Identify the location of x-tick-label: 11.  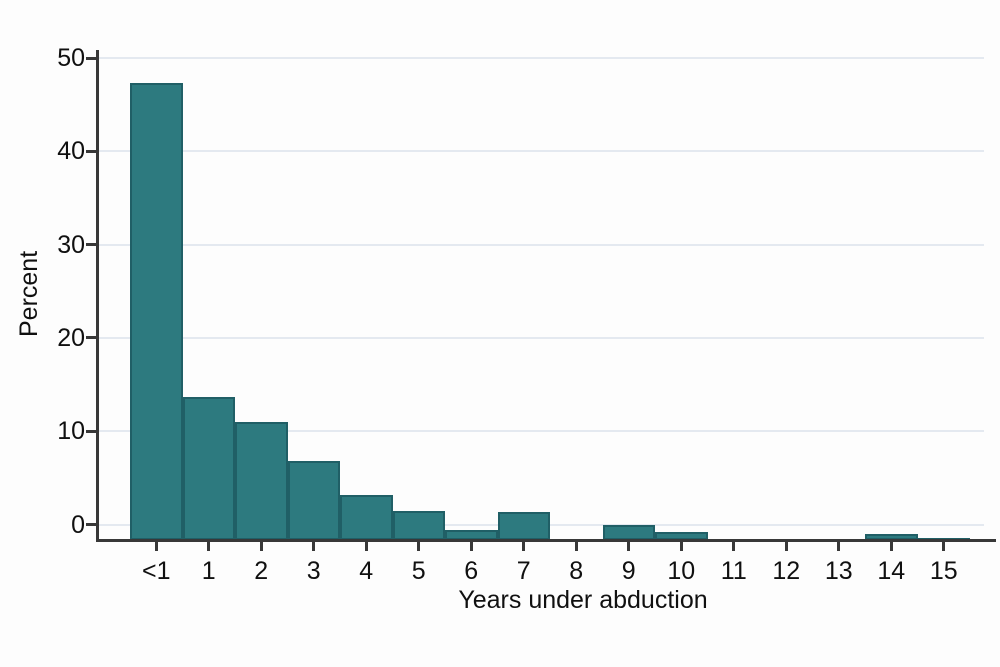
(733, 571).